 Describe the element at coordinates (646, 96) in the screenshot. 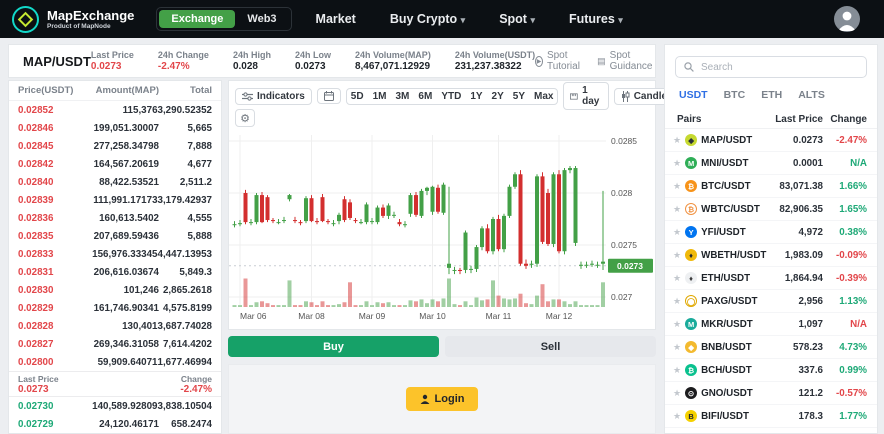

I see `candles-style-button: Candles` at that location.